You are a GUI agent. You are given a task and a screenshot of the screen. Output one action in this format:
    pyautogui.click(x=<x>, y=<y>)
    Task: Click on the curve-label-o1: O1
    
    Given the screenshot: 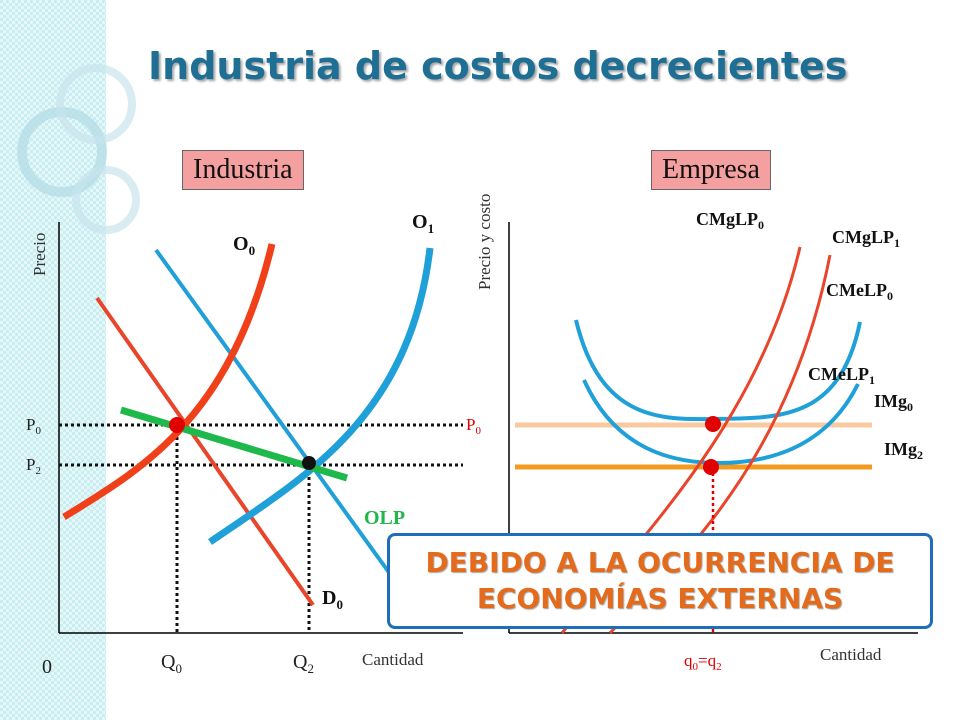 What is the action you would take?
    pyautogui.click(x=423, y=223)
    